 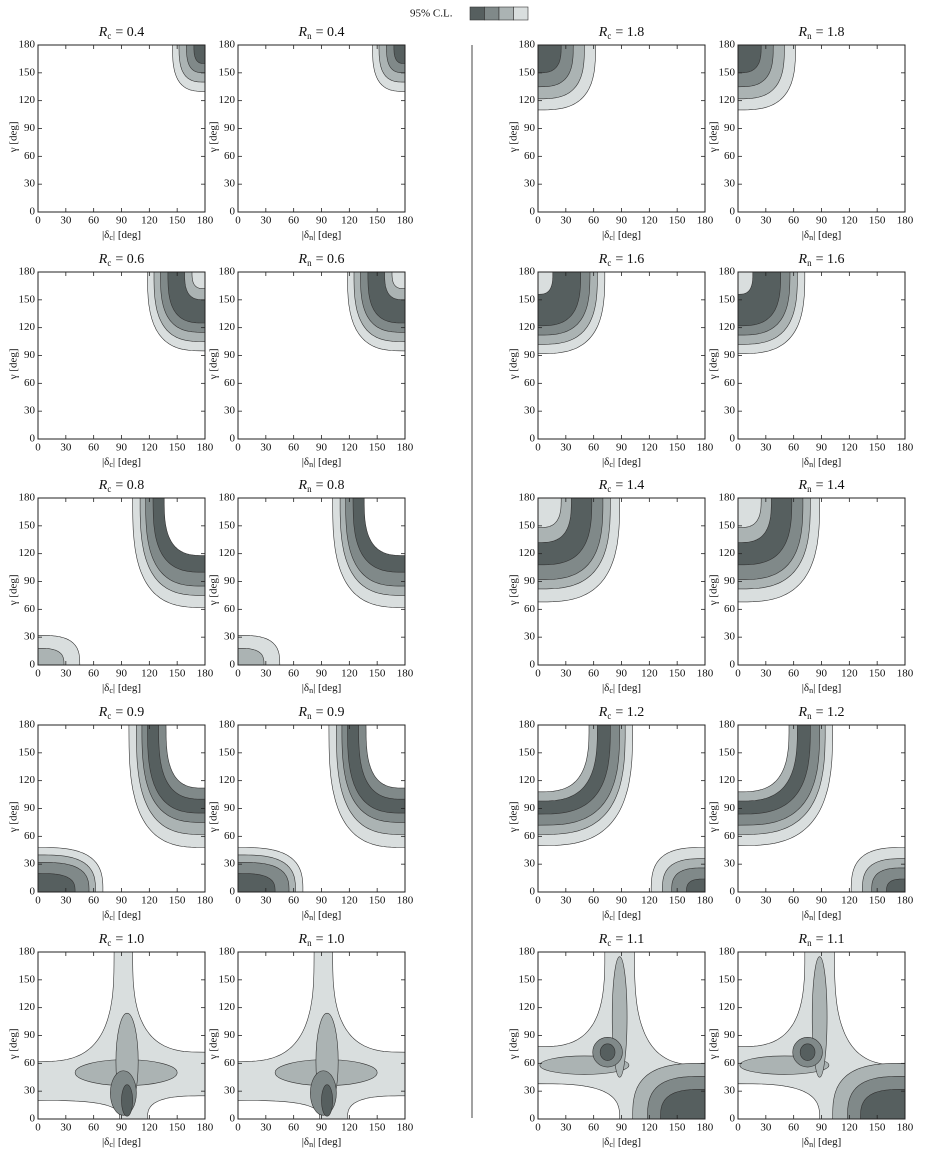 What do you see at coordinates (330, 712) in the screenshot?
I see `title-text: = 0.9` at bounding box center [330, 712].